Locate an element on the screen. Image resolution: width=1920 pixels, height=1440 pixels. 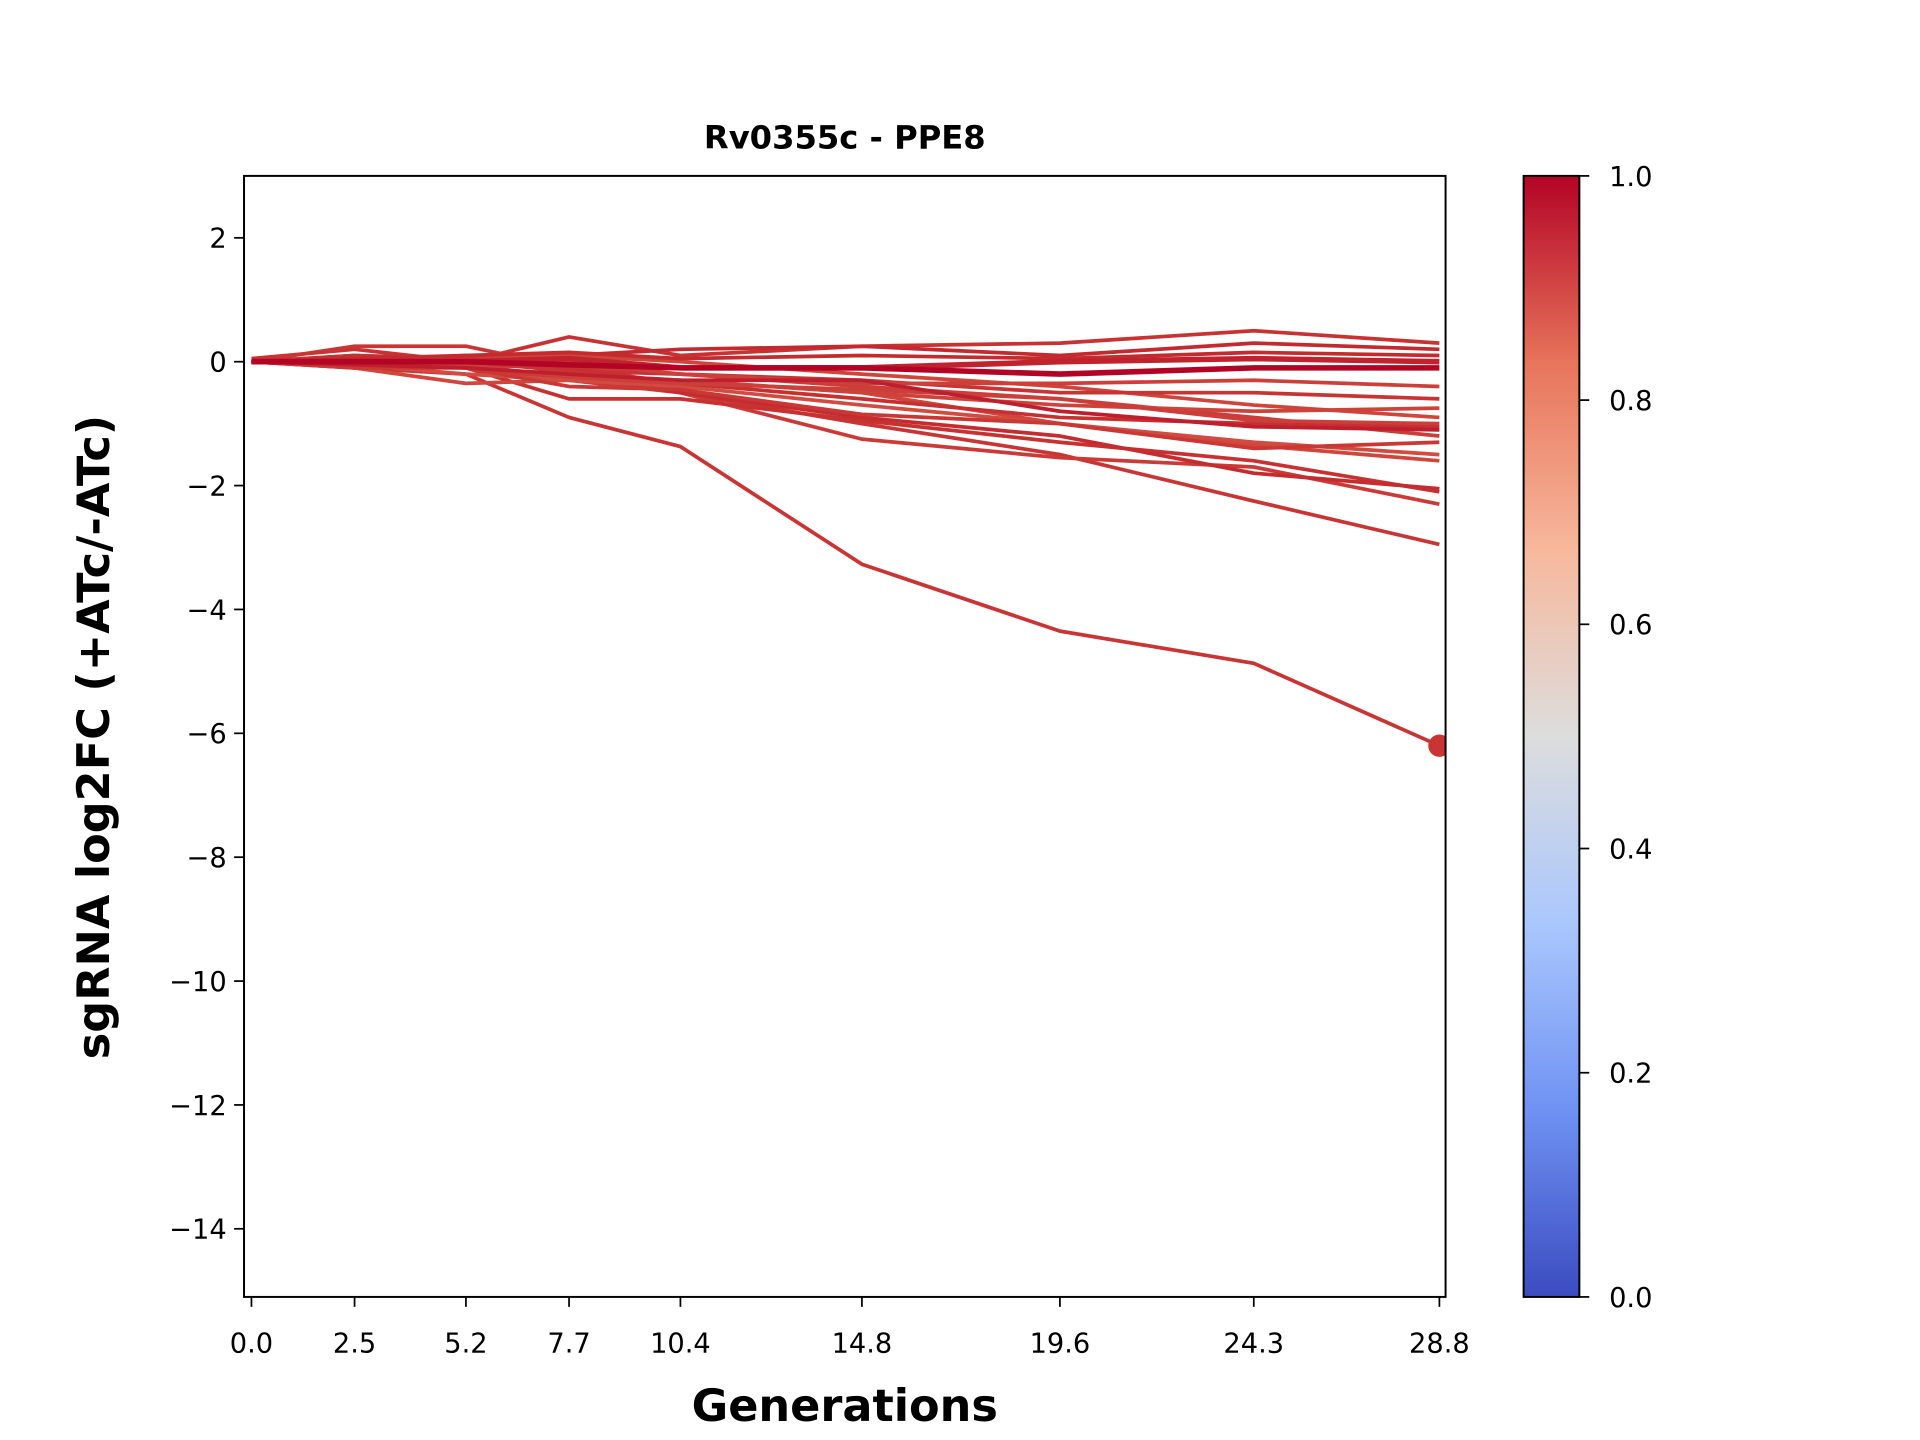
chart-title: Rv0355c - PPE8 is located at coordinates (845, 138).